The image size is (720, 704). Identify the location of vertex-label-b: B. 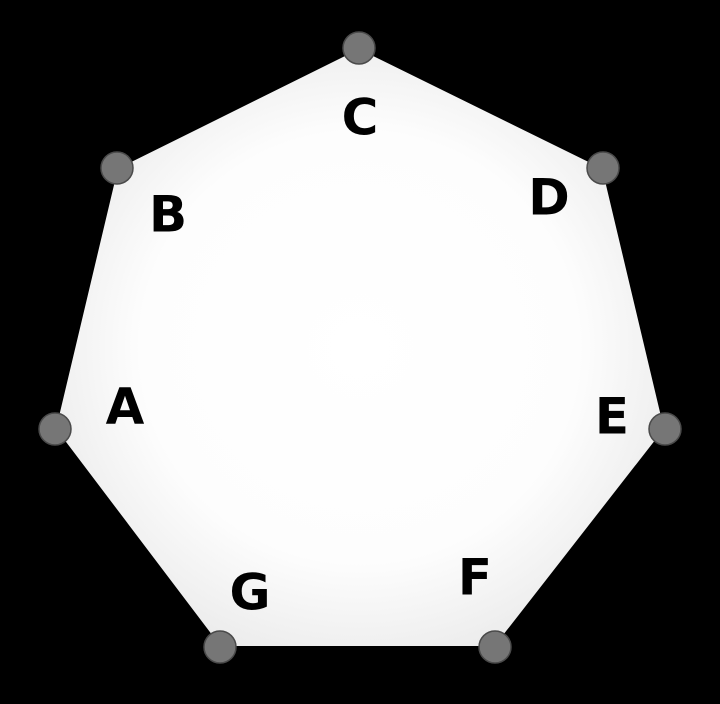
(168, 215).